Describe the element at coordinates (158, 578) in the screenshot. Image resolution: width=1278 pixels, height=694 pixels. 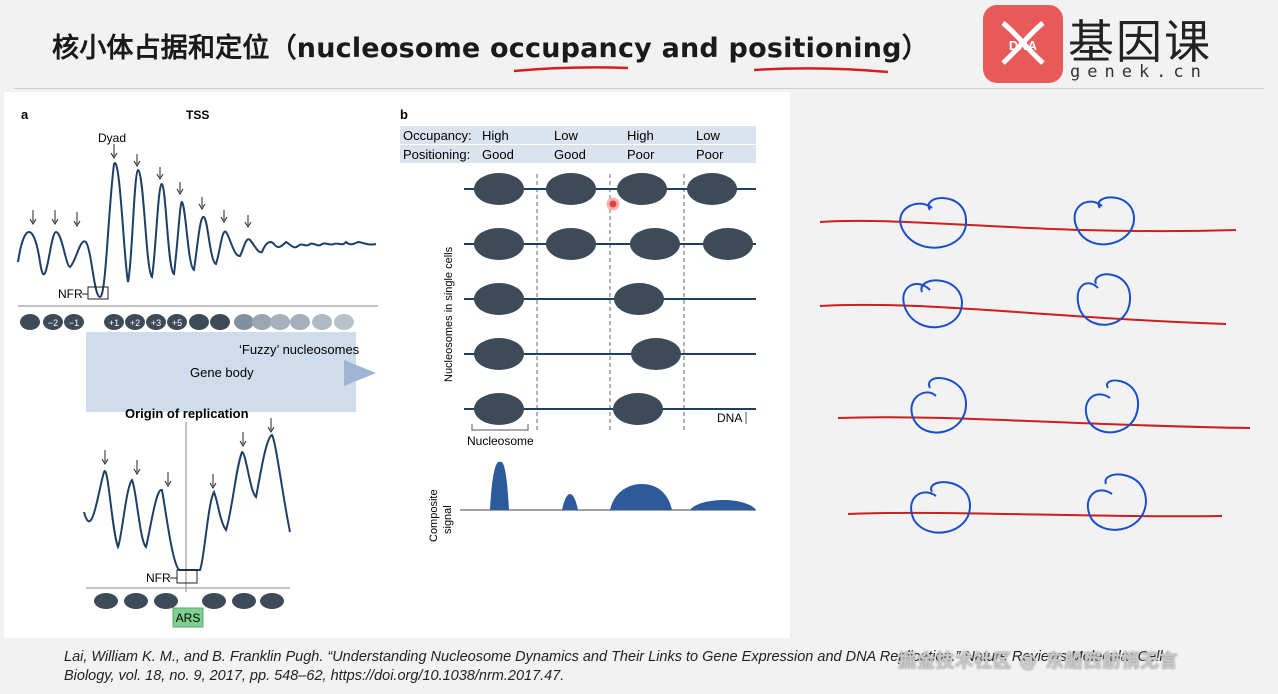
I see `nfr2-label: NFR` at that location.